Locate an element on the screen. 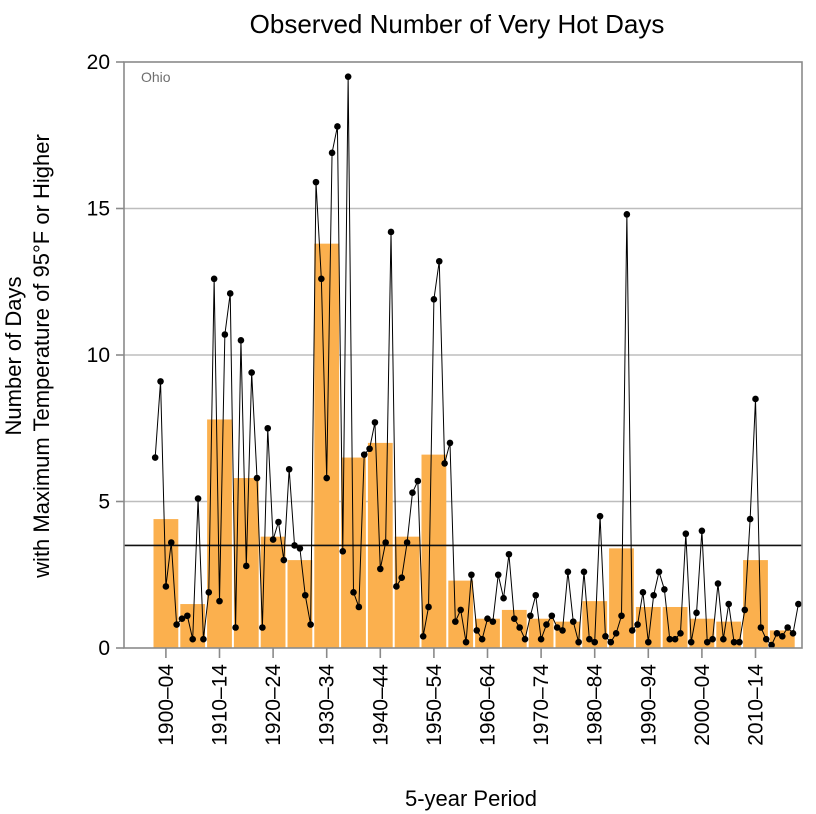 The width and height of the screenshot is (816, 814). x-tick-label: 1960–64 is located at coordinates (488, 705).